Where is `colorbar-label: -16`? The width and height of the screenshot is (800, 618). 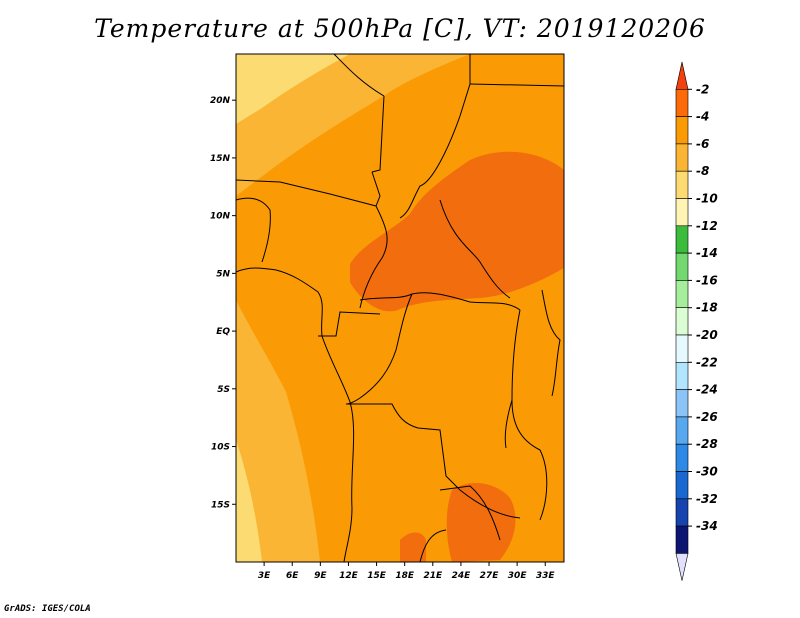 colorbar-label: -16 is located at coordinates (707, 280).